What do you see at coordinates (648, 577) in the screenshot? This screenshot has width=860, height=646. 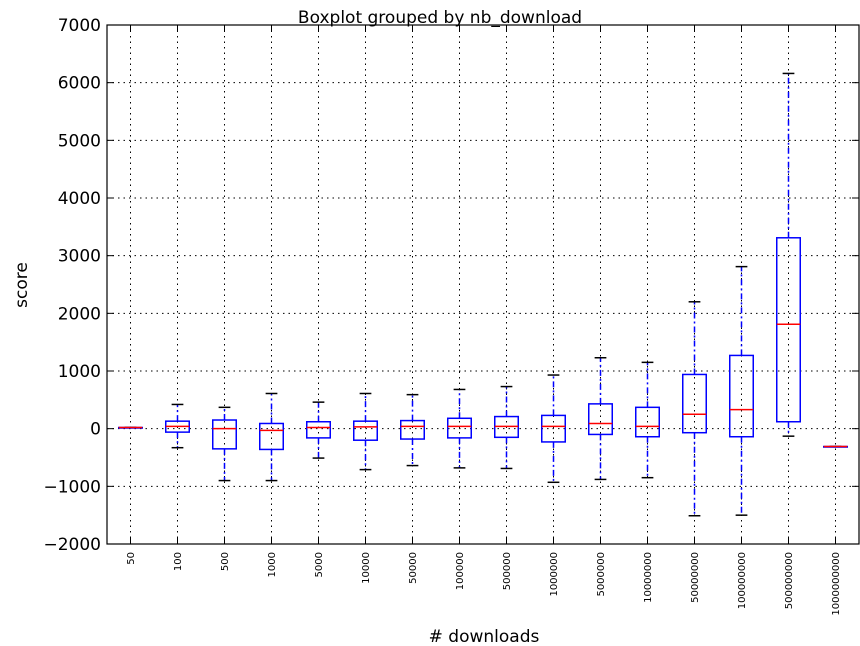 I see `x-tick-label: 10000000` at bounding box center [648, 577].